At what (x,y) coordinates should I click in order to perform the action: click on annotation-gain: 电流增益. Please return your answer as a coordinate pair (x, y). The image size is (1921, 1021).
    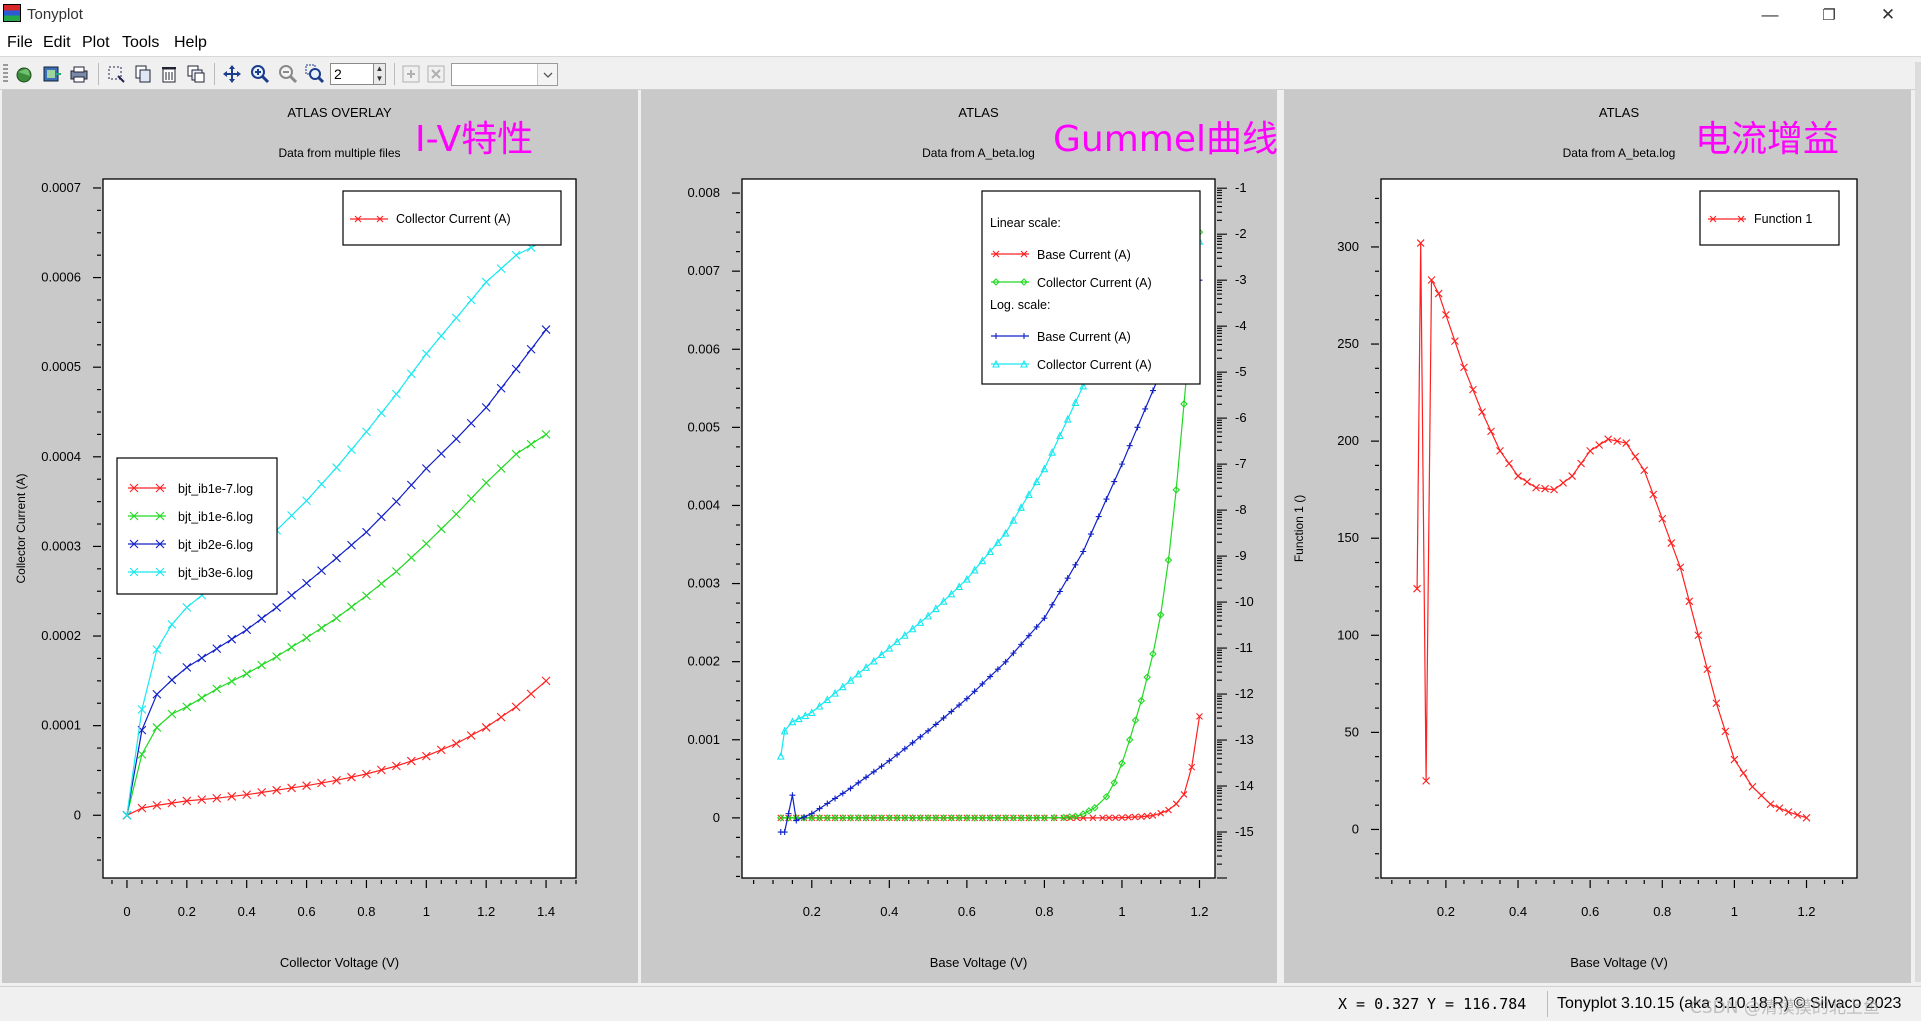
    Looking at the image, I should click on (1767, 139).